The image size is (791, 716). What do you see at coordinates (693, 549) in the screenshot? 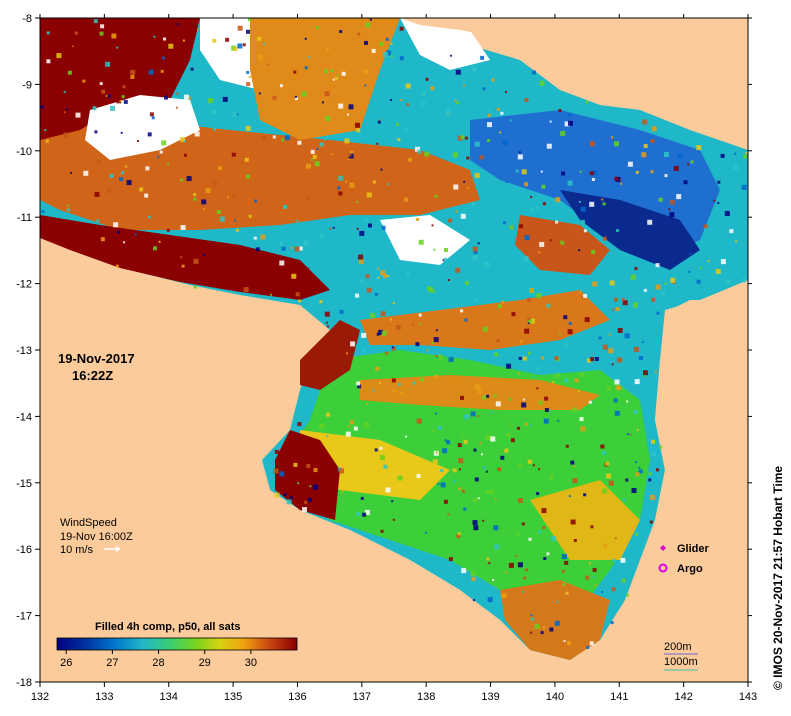
I see `legend-glider: Glider` at bounding box center [693, 549].